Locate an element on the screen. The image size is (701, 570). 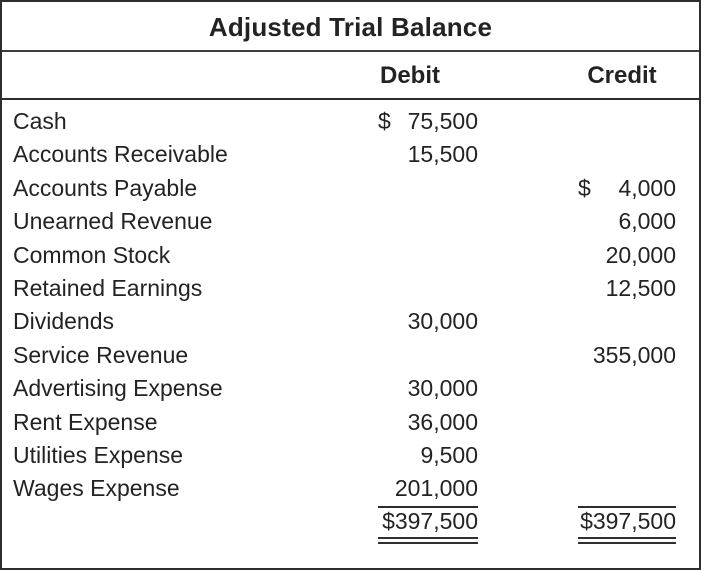
debit-total-double-underline is located at coordinates (428, 540).